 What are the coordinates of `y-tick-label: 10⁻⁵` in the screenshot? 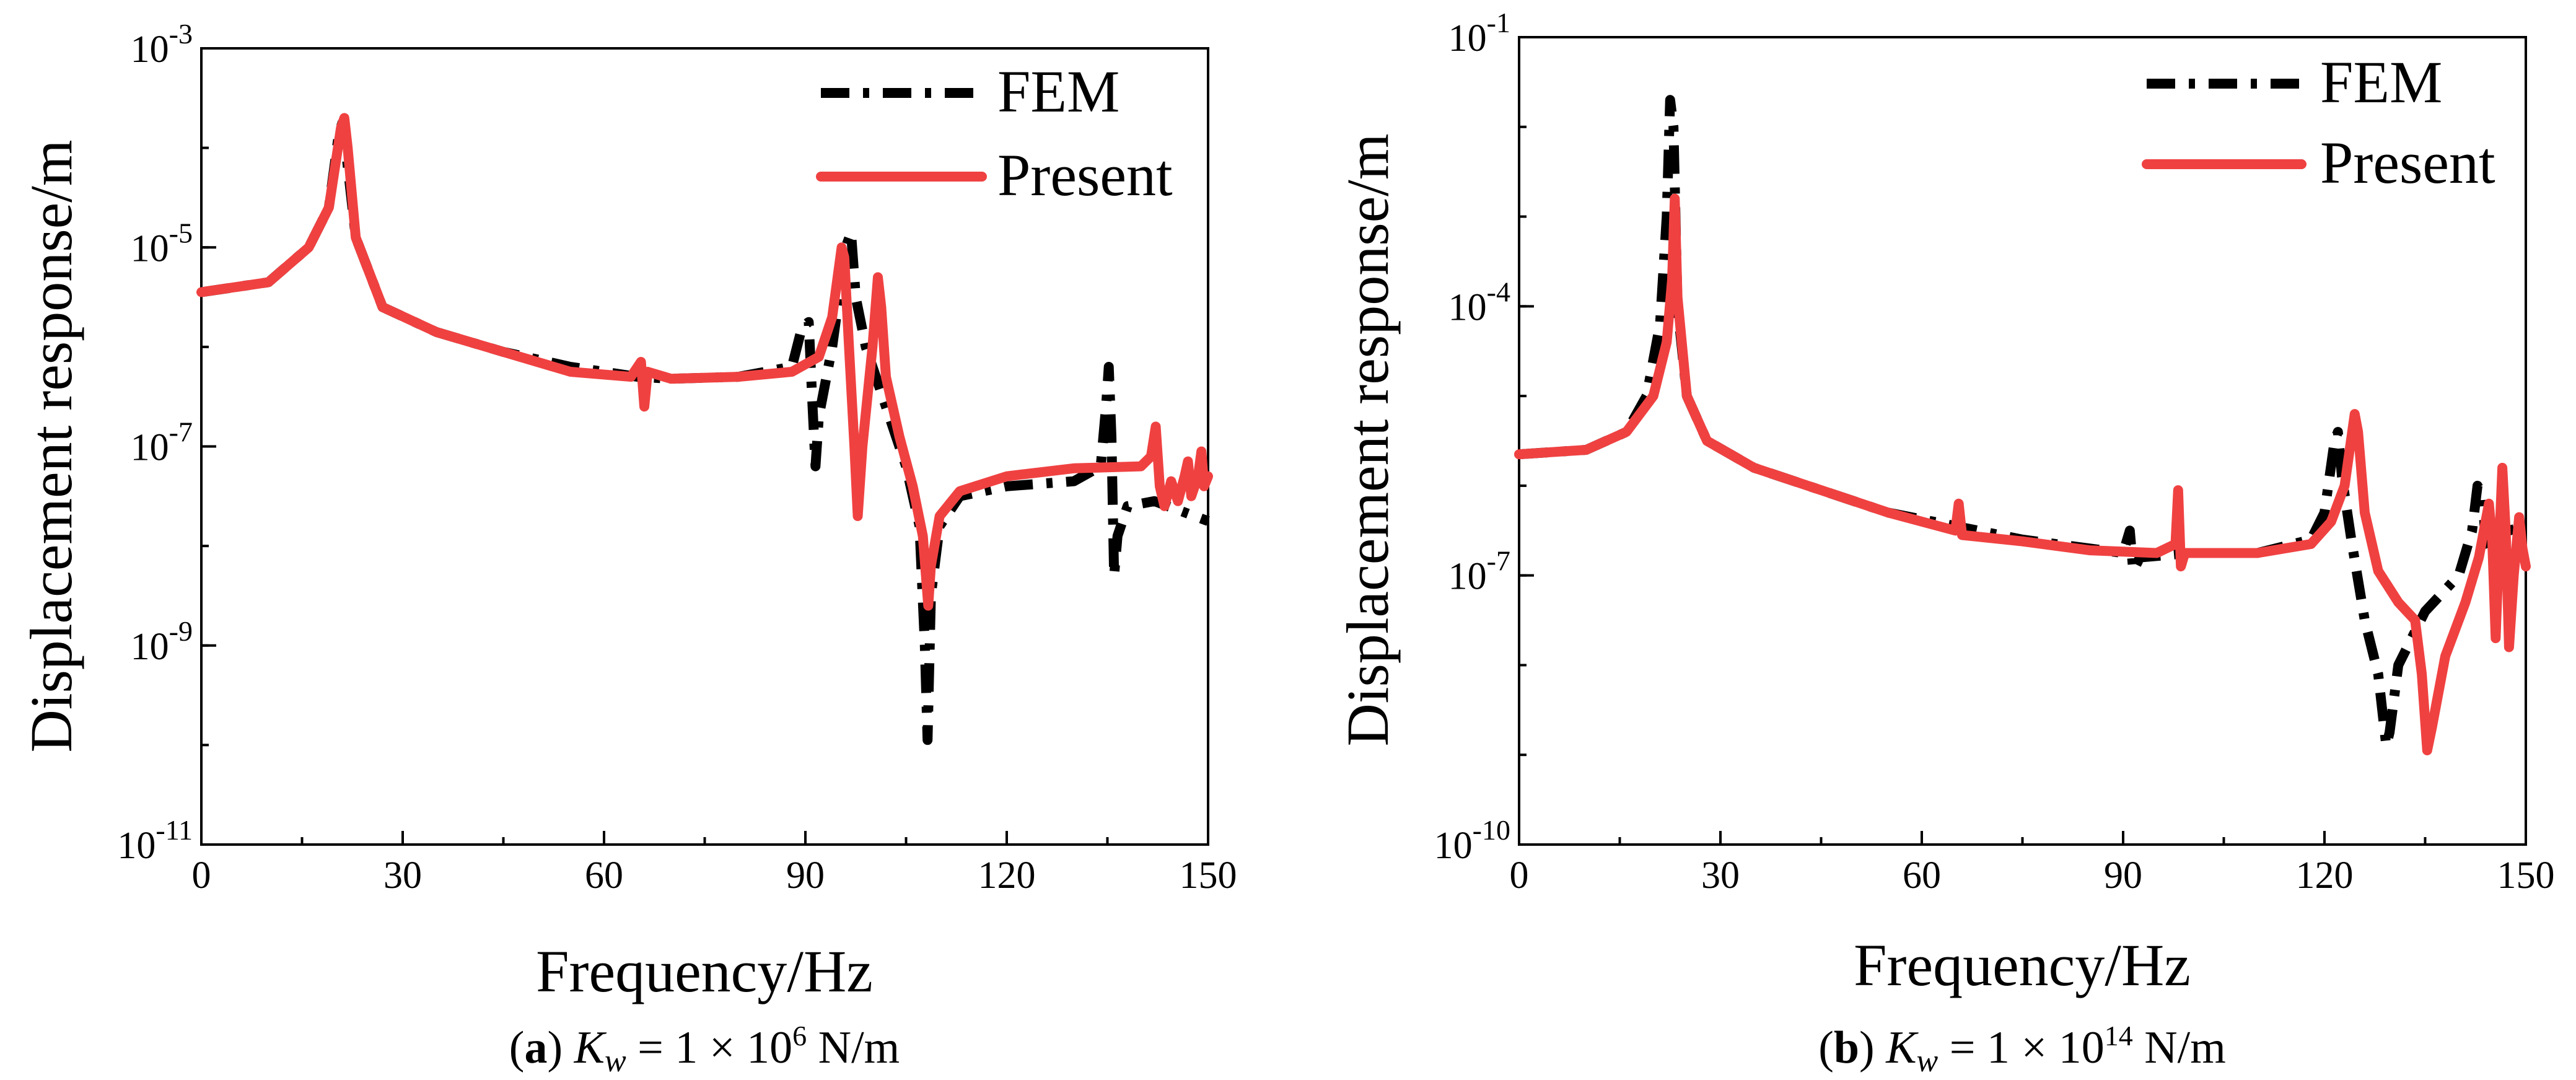 It's located at (162, 244).